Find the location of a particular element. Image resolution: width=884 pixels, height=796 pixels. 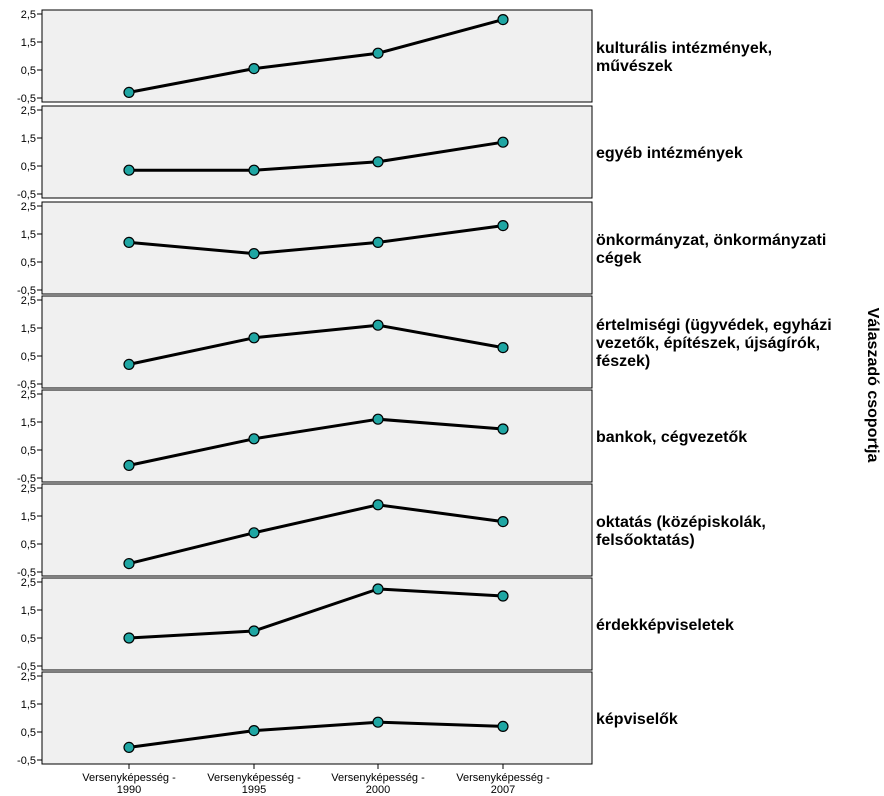

facet-title: Válaszadó csoportja is located at coordinates (872, 385).